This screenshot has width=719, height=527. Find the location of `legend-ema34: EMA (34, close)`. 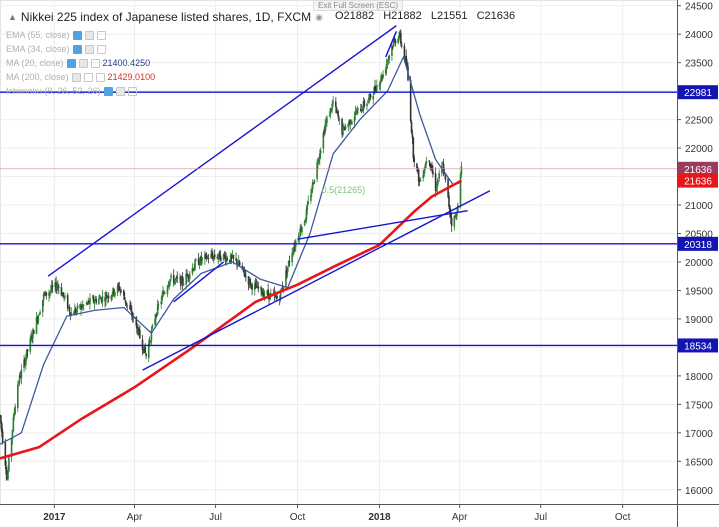

legend-ema34: EMA (34, close) is located at coordinates (56, 49).